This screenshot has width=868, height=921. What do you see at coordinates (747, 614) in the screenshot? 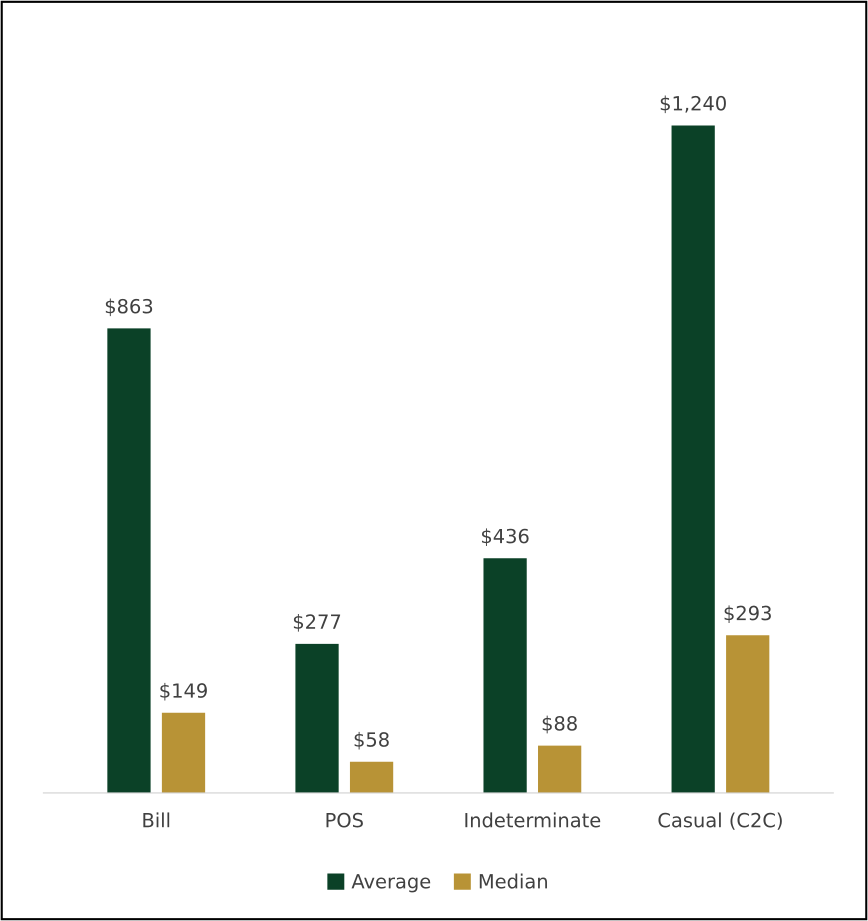
I see `data-label: $293` at bounding box center [747, 614].